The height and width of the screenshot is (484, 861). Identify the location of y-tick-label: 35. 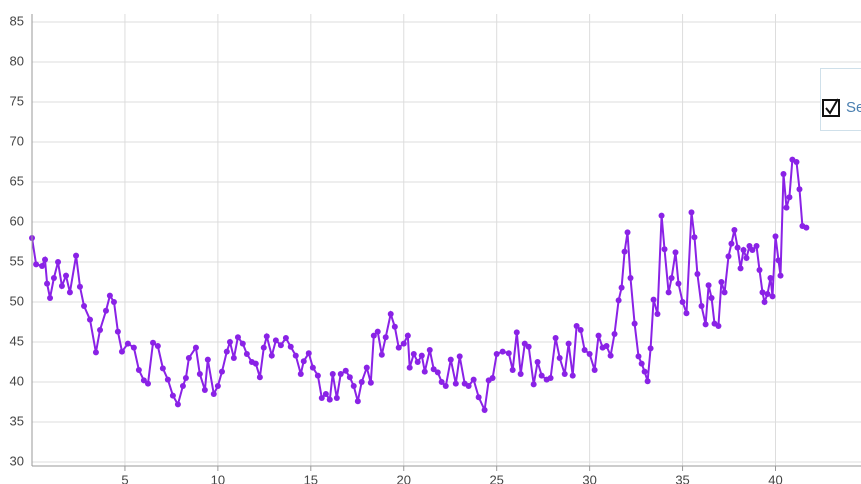
(17, 420).